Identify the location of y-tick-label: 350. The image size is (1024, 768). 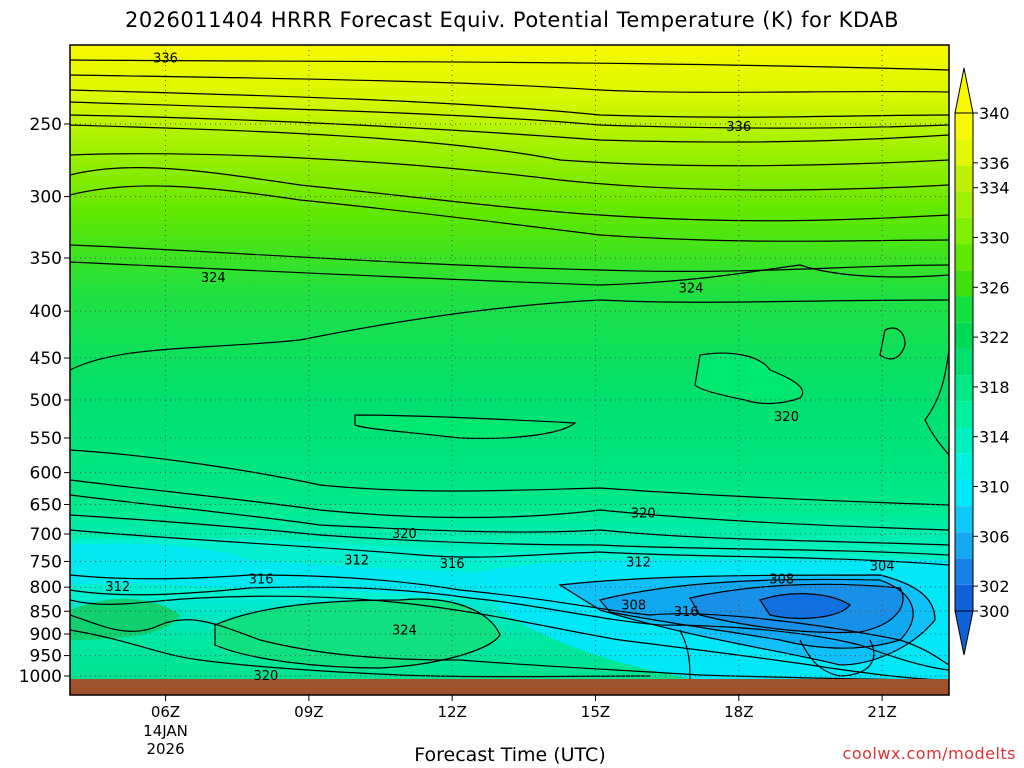
(46, 259).